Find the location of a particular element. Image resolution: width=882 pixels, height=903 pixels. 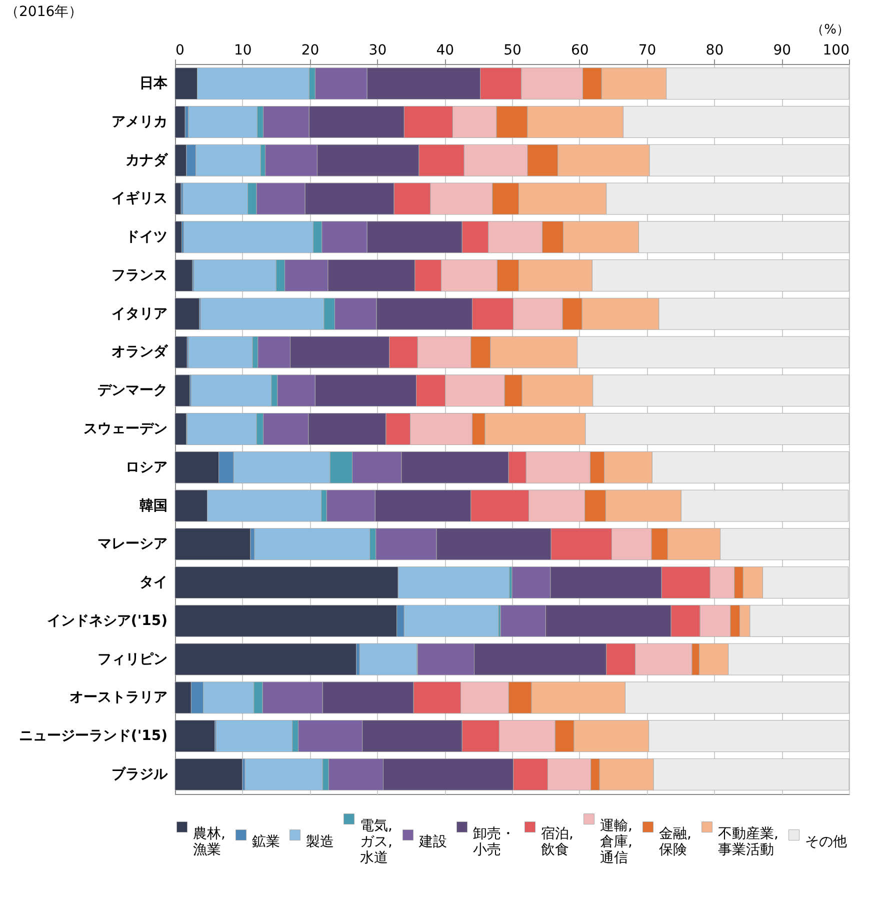

y-tick-label: インドネシア('15) is located at coordinates (107, 620).